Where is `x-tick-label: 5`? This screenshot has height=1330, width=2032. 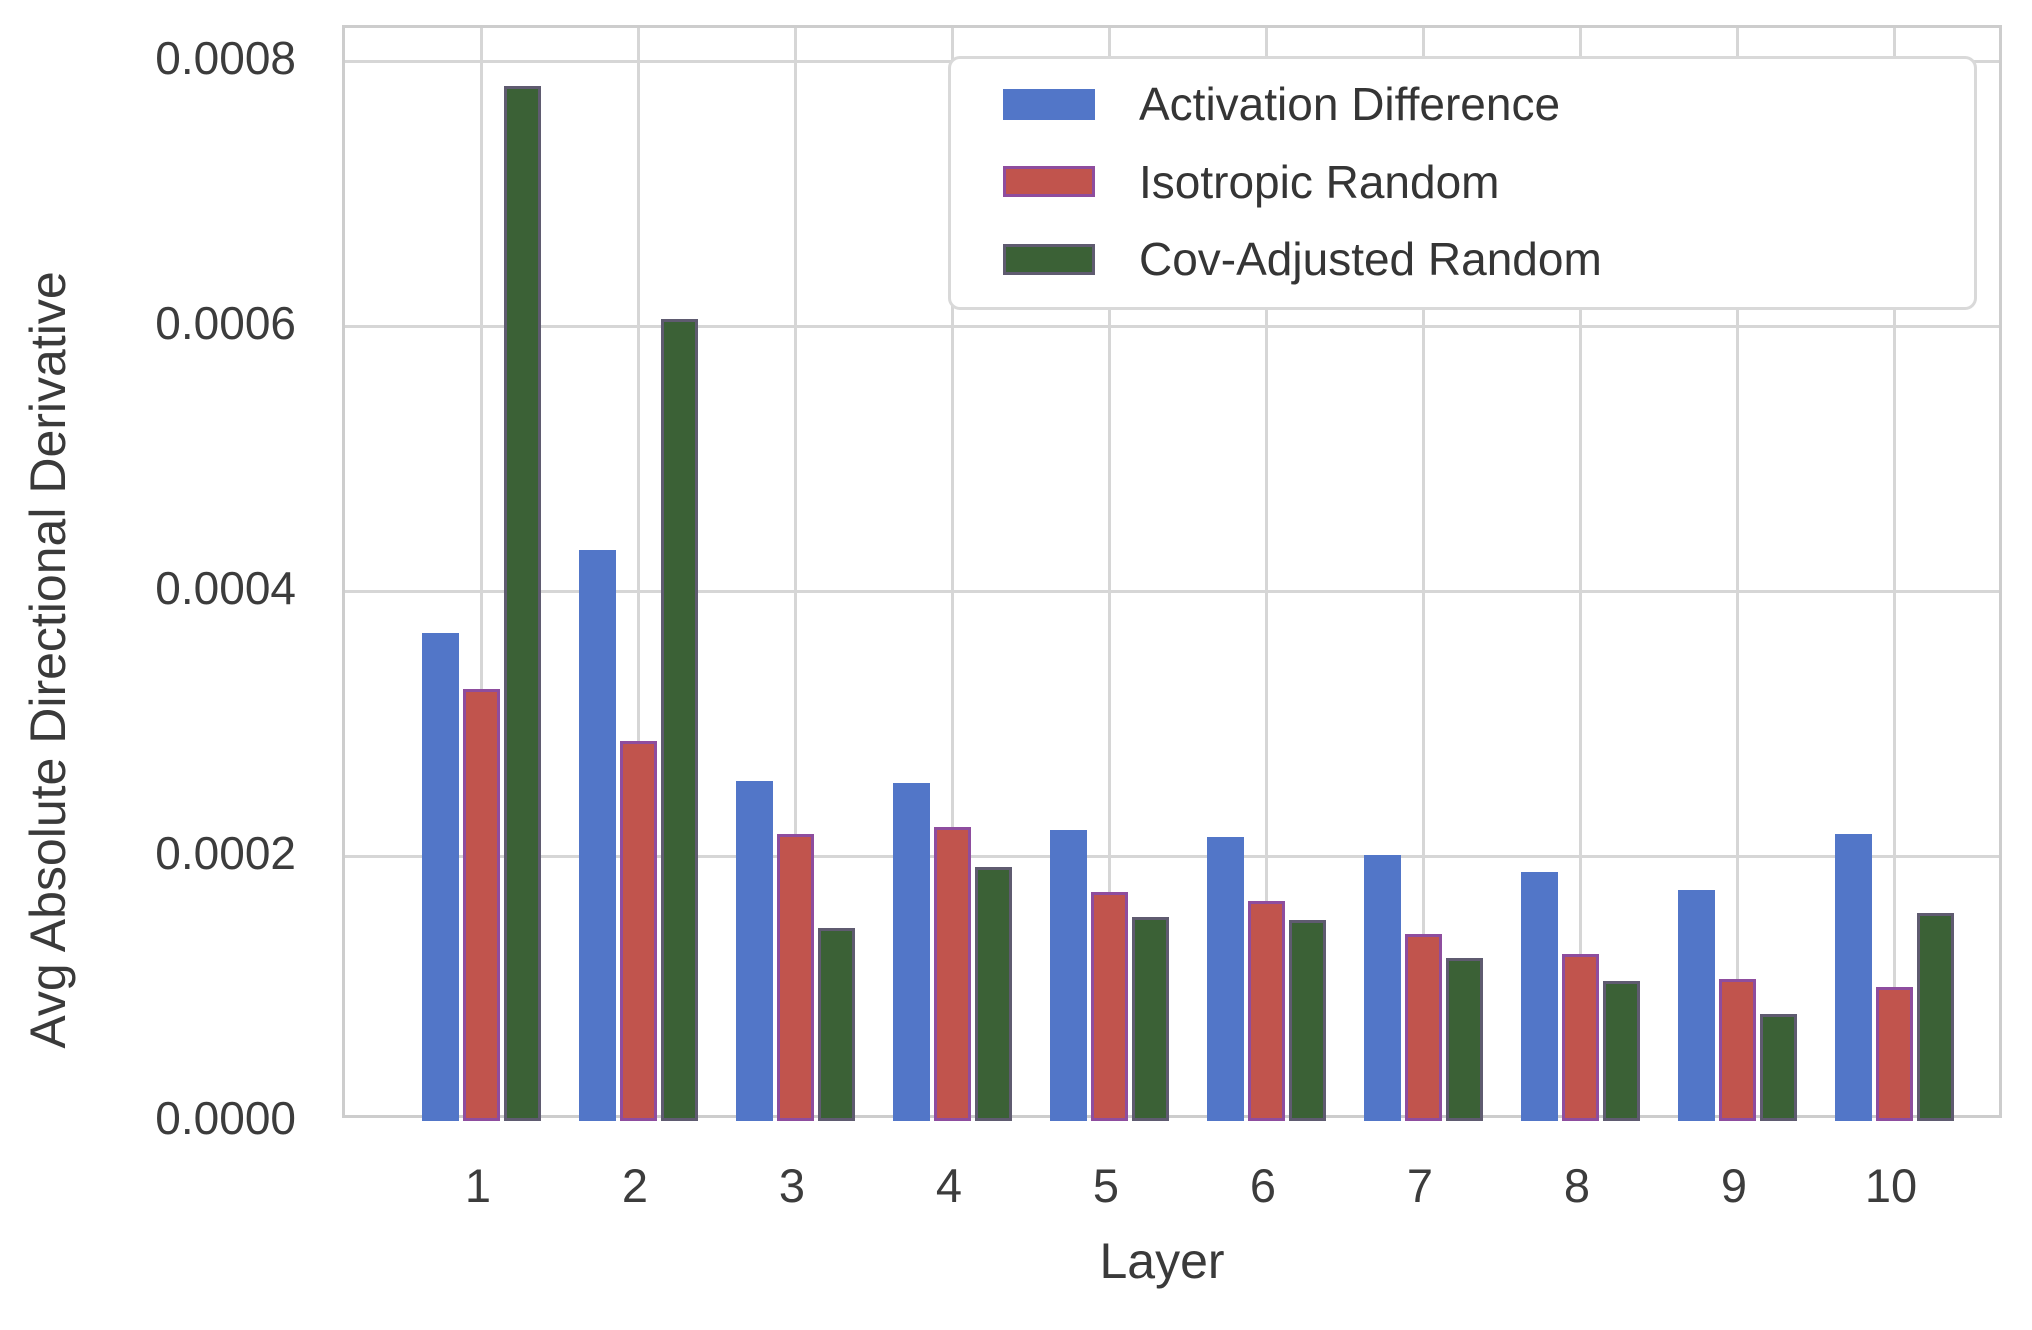 x-tick-label: 5 is located at coordinates (1106, 1185).